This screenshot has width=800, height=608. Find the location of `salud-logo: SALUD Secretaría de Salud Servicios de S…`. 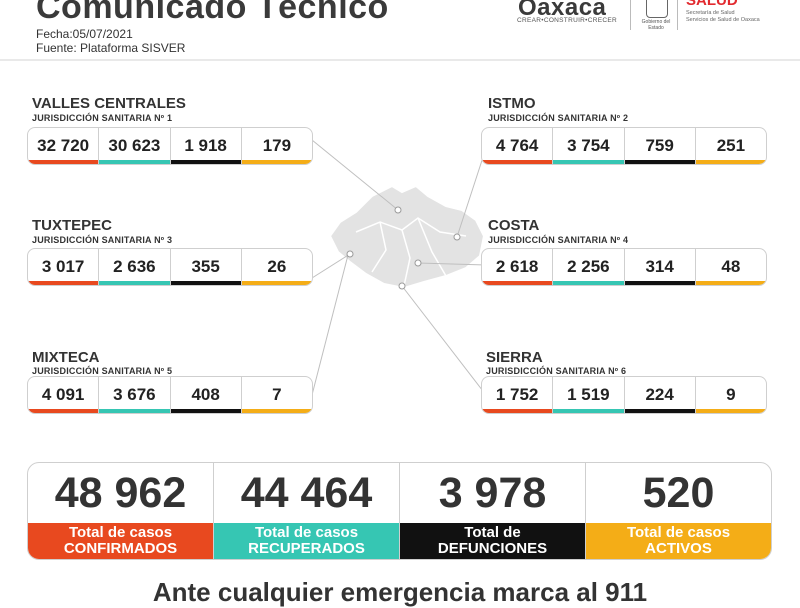

salud-logo: SALUD Secretaría de Salud Servicios de S… is located at coordinates (737, 16).